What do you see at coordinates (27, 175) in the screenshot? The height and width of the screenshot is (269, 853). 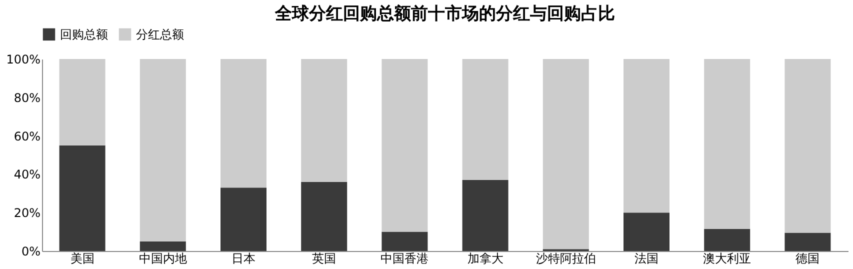 I see `y-tick-label: 40%` at bounding box center [27, 175].